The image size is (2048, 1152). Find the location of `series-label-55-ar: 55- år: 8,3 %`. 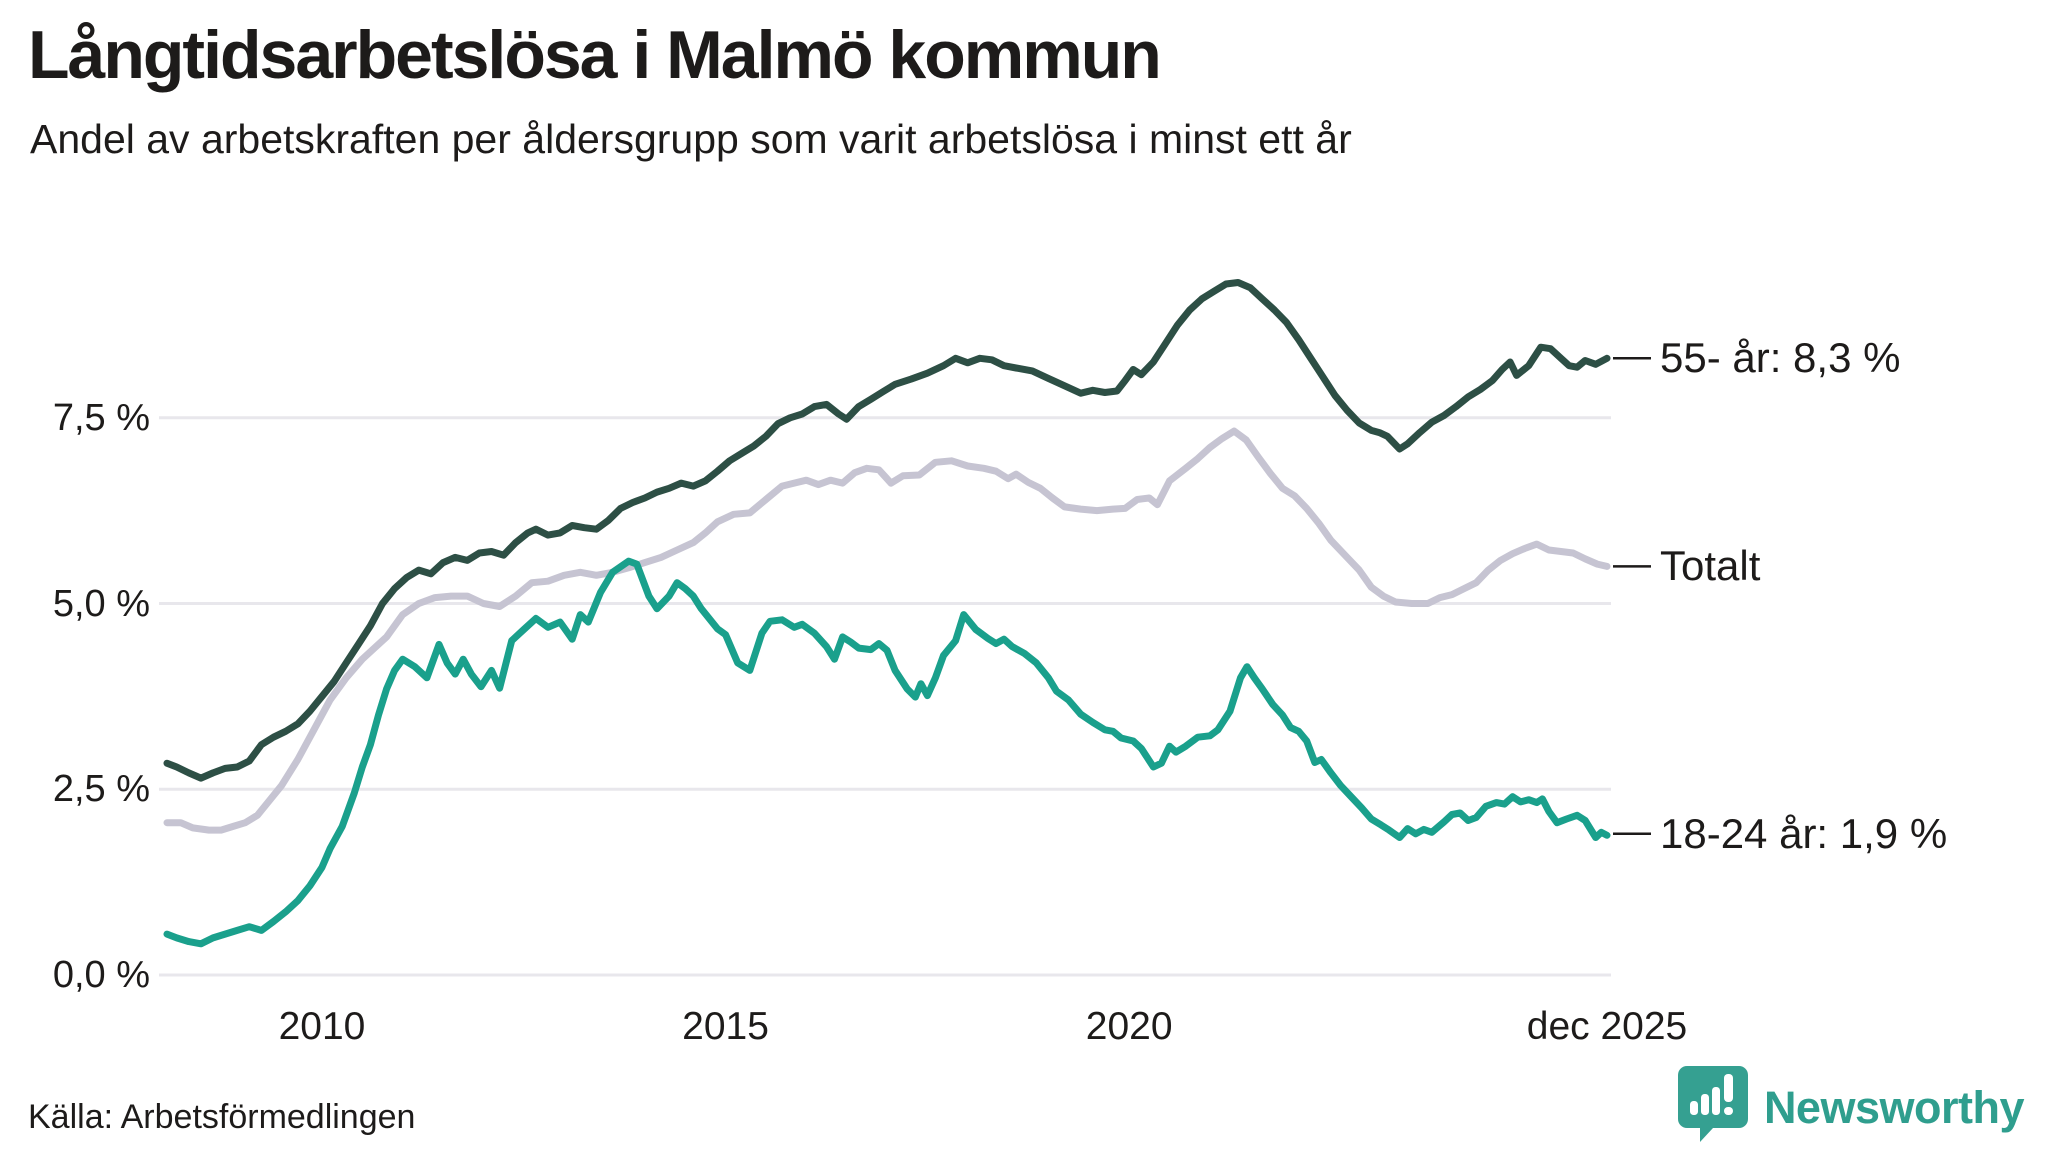

series-label-55-ar: 55- år: 8,3 % is located at coordinates (1780, 358).